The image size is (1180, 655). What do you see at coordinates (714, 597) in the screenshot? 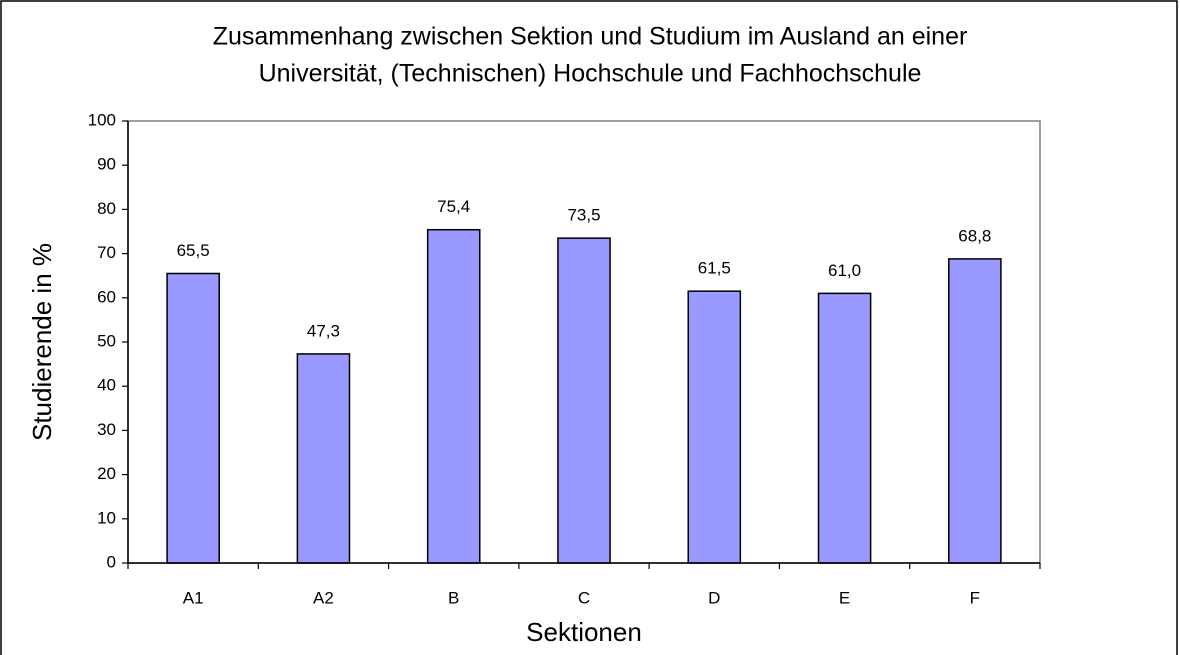
I see `x-tick-label: D` at bounding box center [714, 597].